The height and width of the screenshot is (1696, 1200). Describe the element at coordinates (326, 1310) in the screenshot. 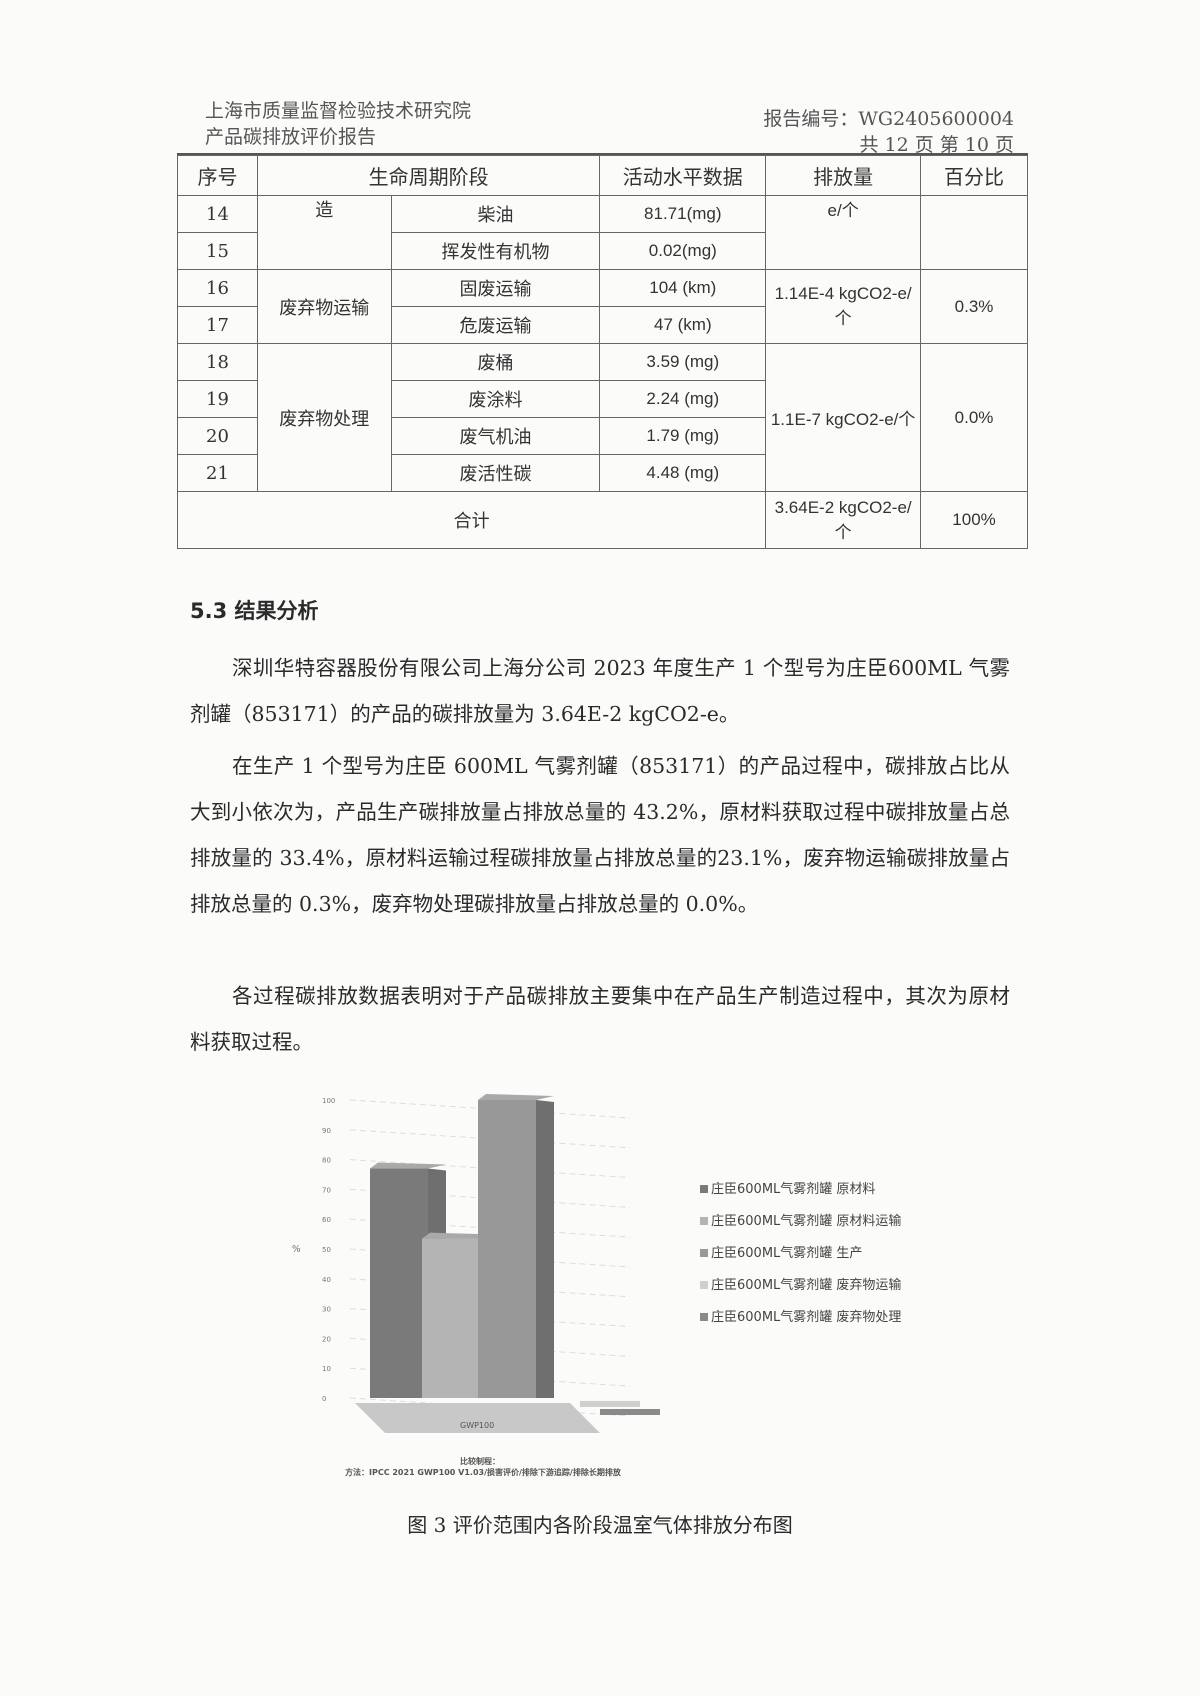

I see `y-tick-label: 30` at that location.